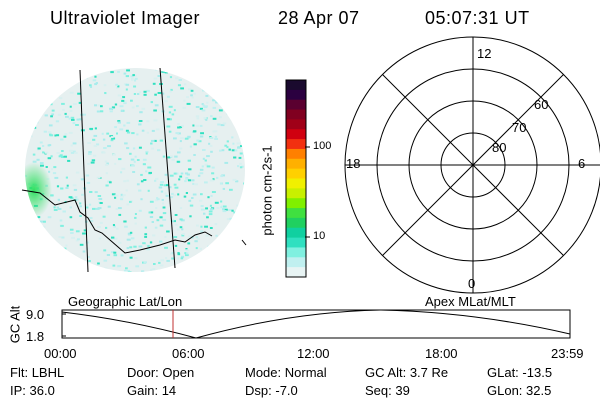  I want to click on x-tick-label: 23:59, so click(567, 353).